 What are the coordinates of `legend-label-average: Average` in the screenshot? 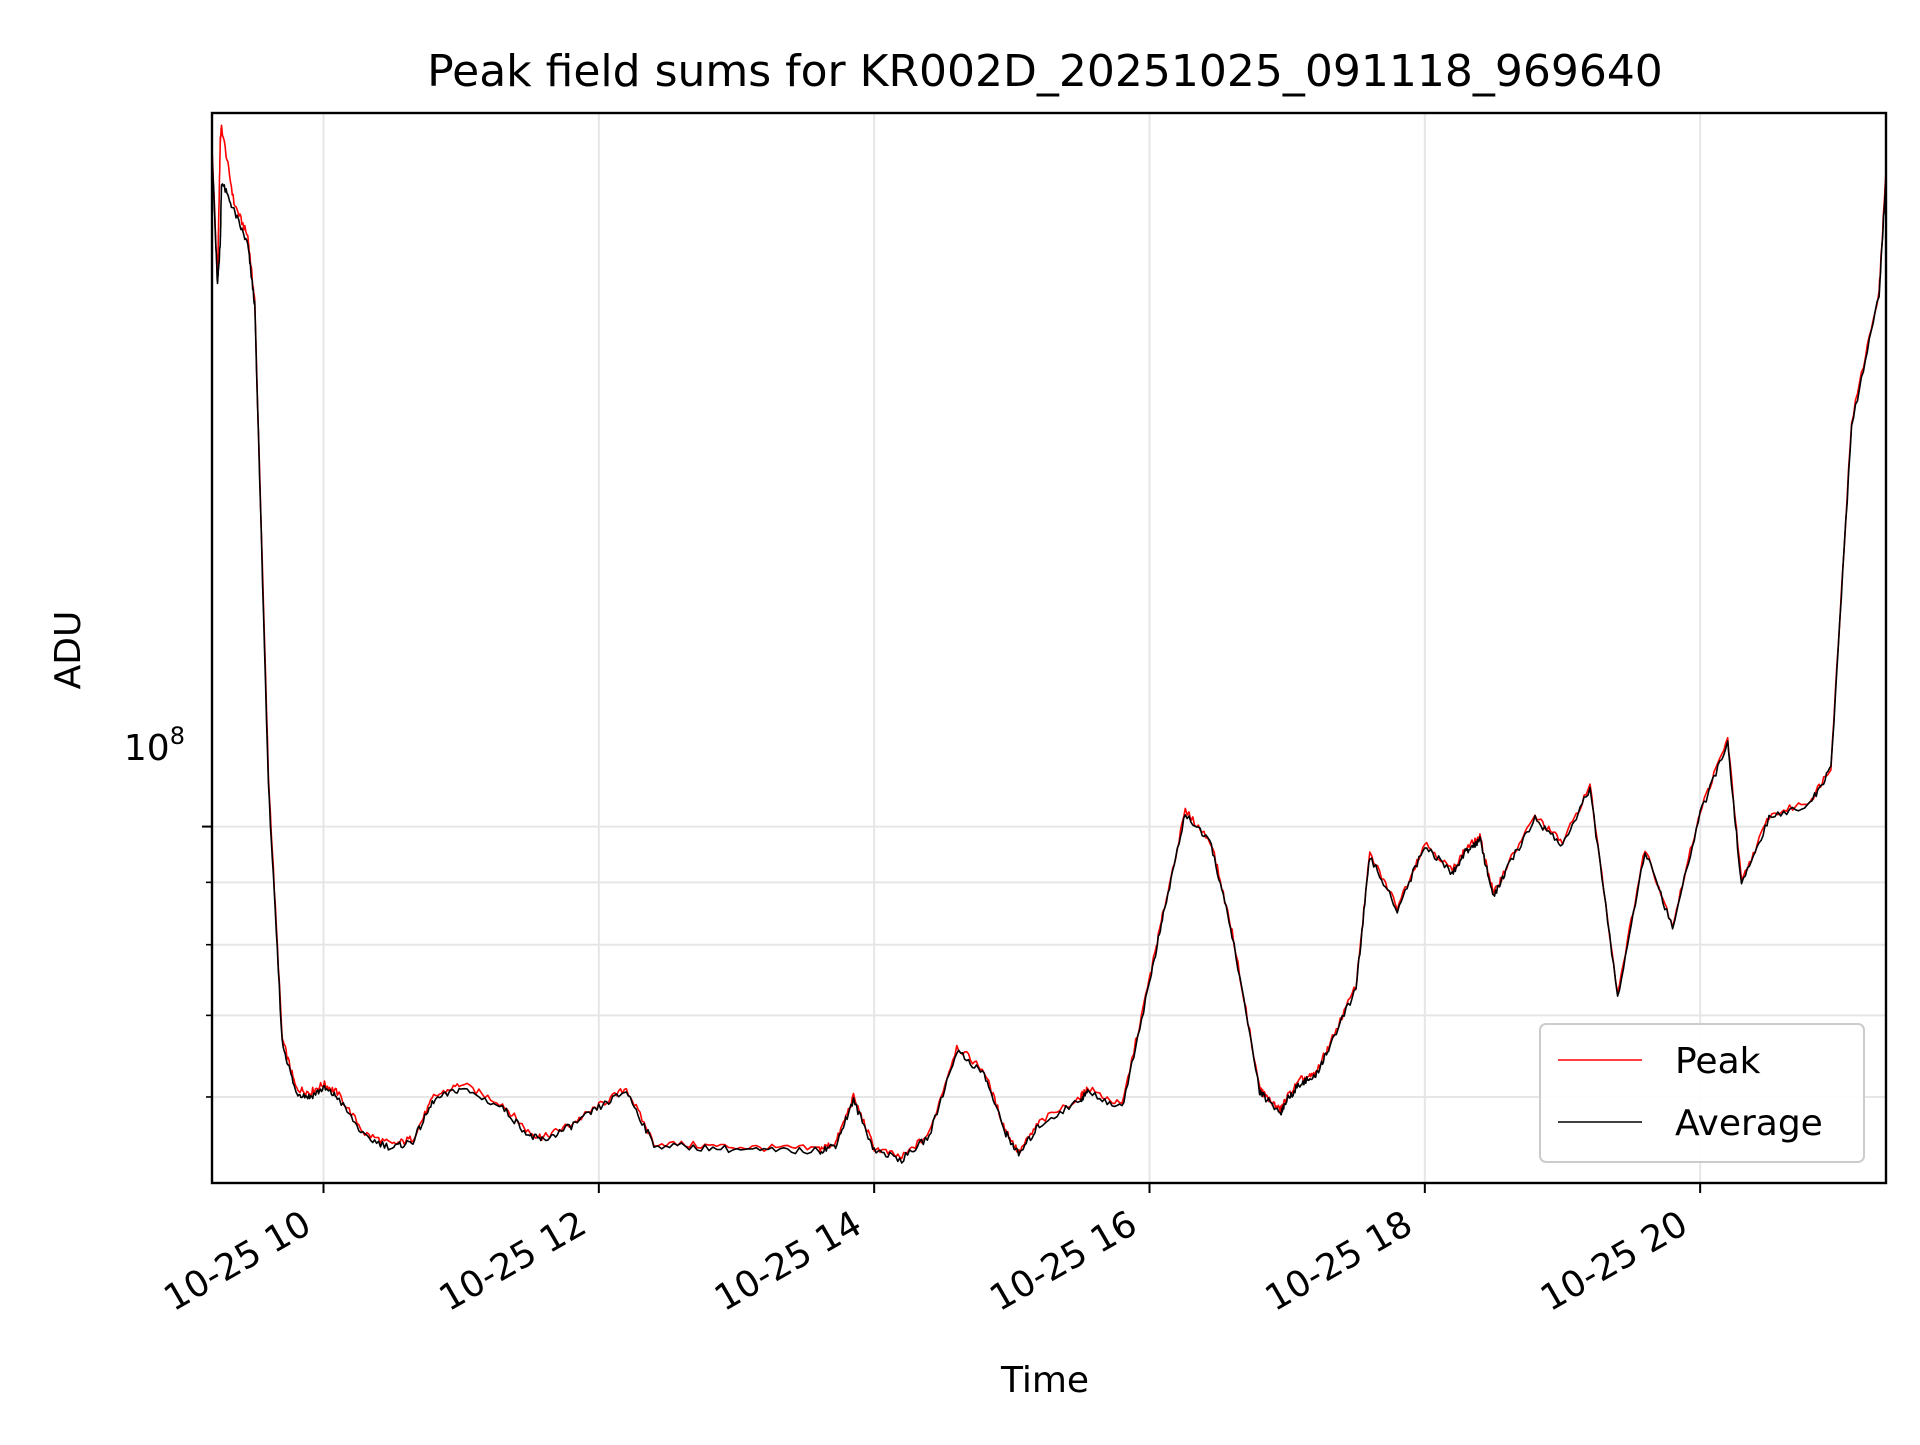 It's located at (1749, 1123).